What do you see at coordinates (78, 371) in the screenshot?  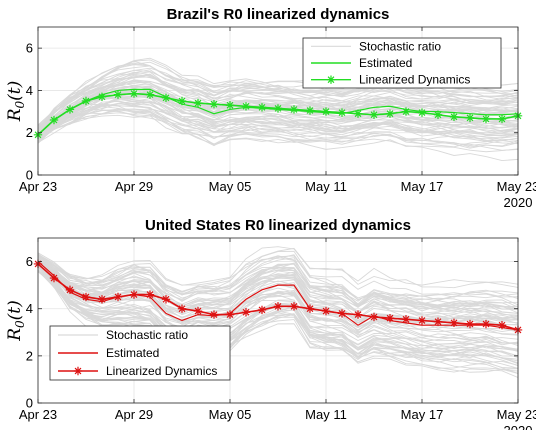 I see `us-legend-marker` at bounding box center [78, 371].